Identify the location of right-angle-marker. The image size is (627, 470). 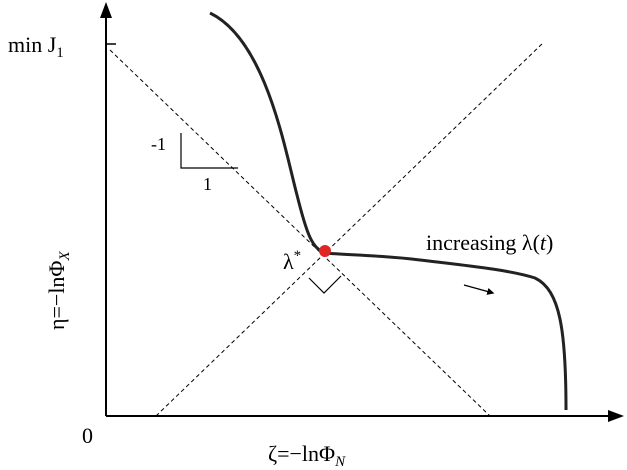
(325, 284).